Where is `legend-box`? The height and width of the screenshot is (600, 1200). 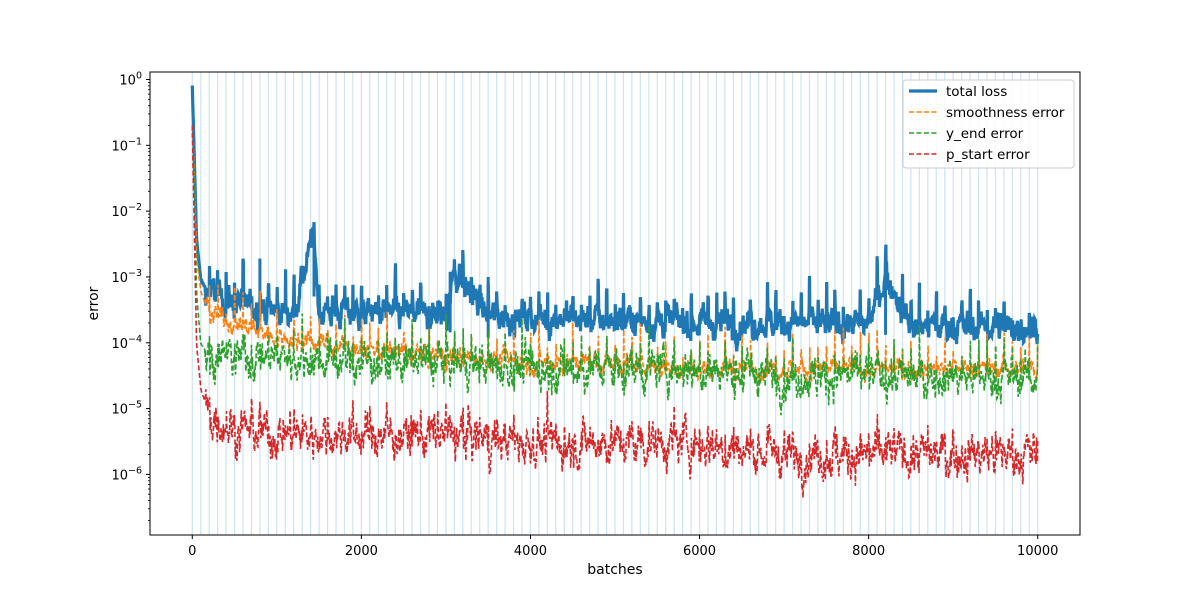
legend-box is located at coordinates (988, 124).